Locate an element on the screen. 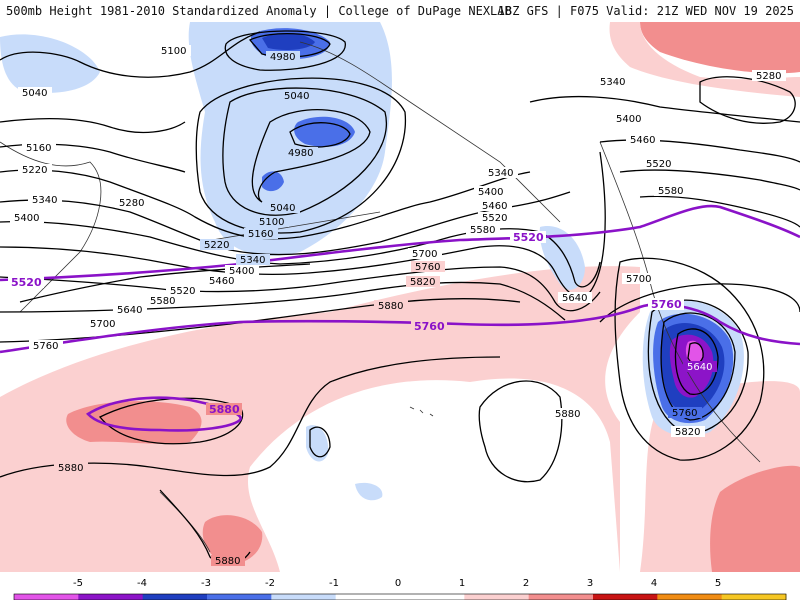  label-5820: 5820 is located at coordinates (422, 282).